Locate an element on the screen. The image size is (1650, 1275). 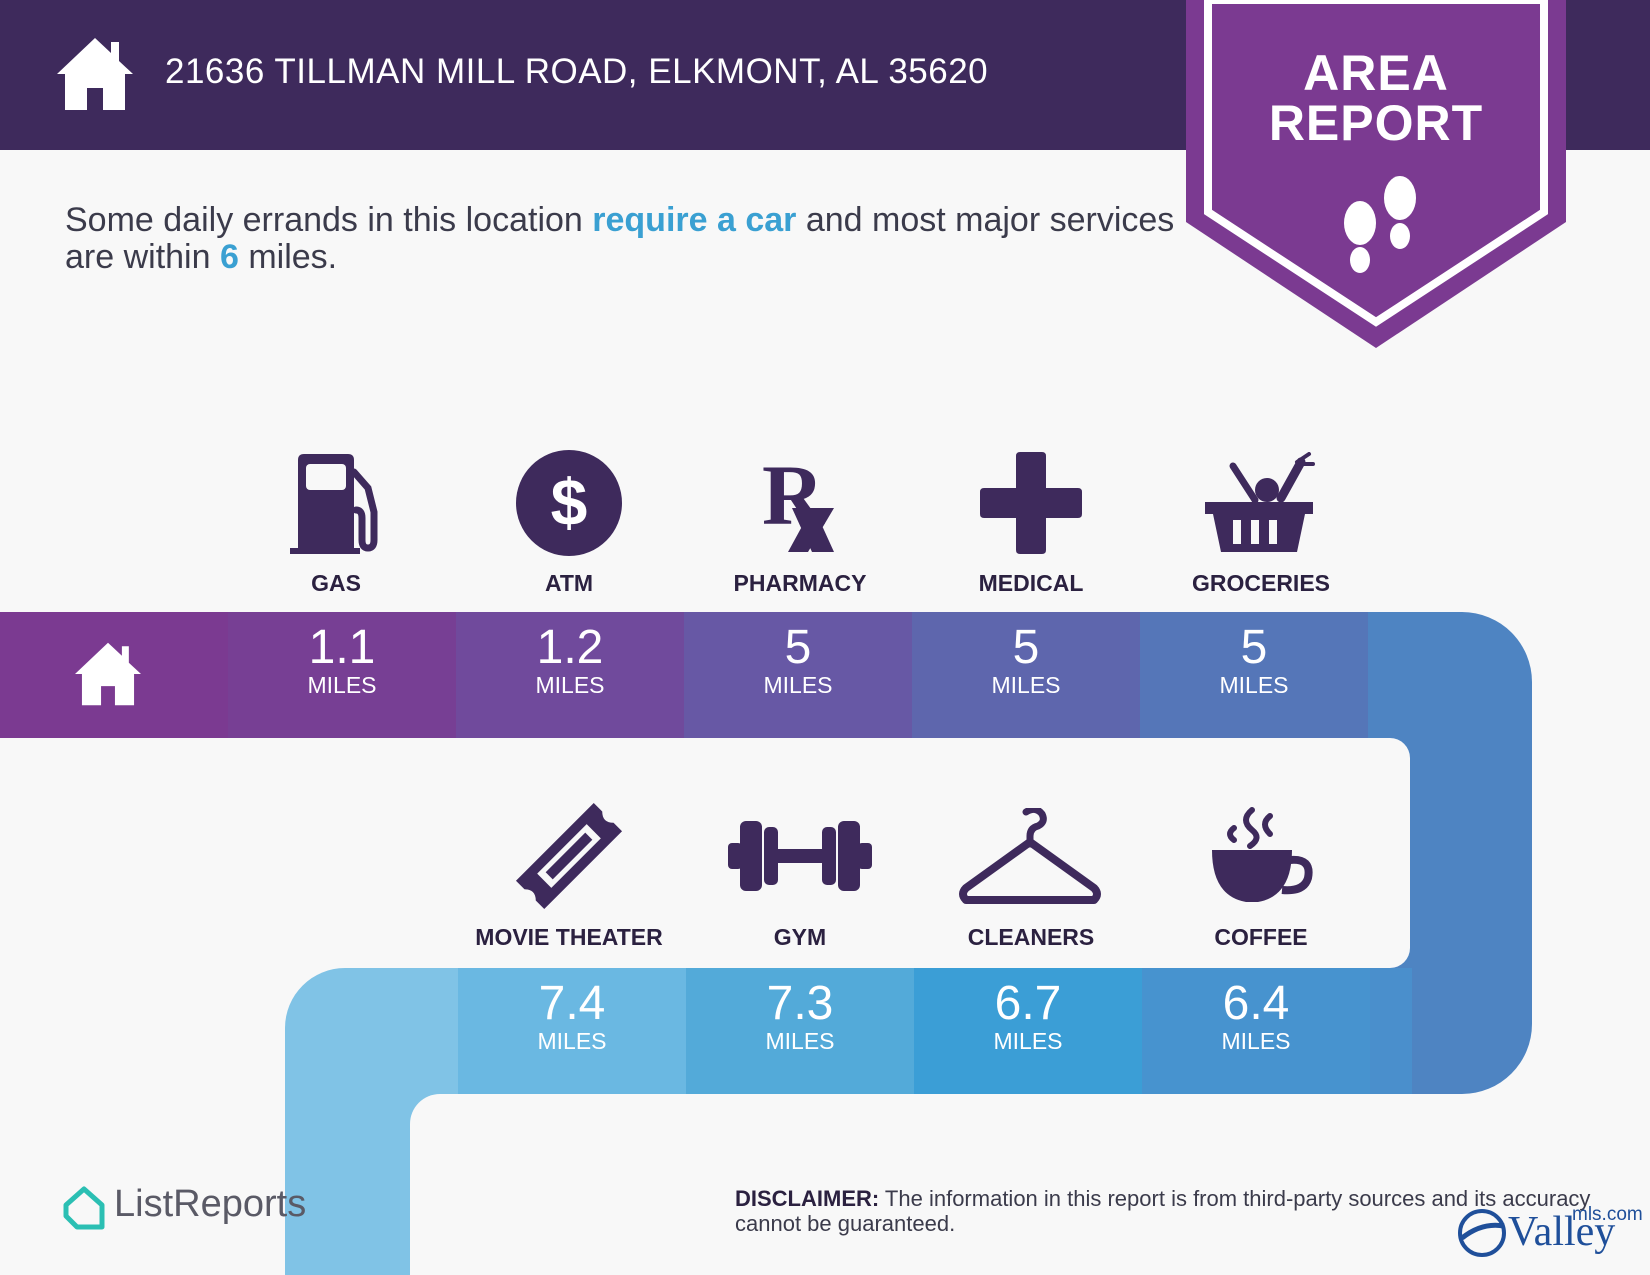
distance-value-atm: 1.2 is located at coordinates (570, 647).